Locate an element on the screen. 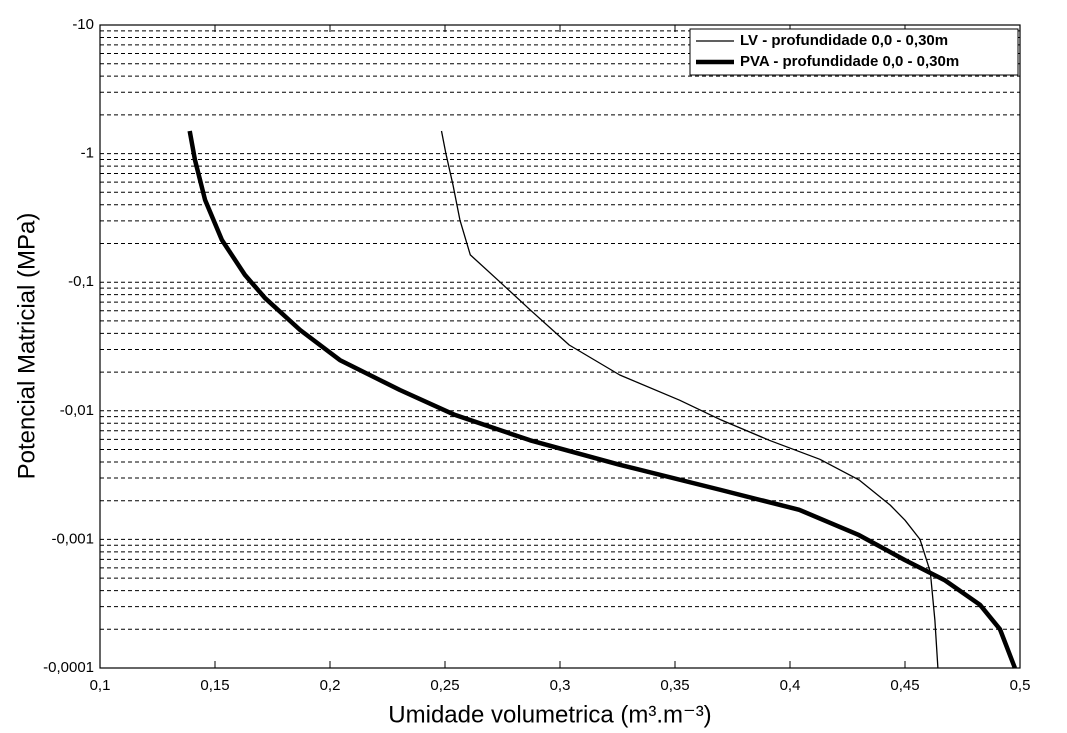  y-tick-label: -0,1 is located at coordinates (81, 281).